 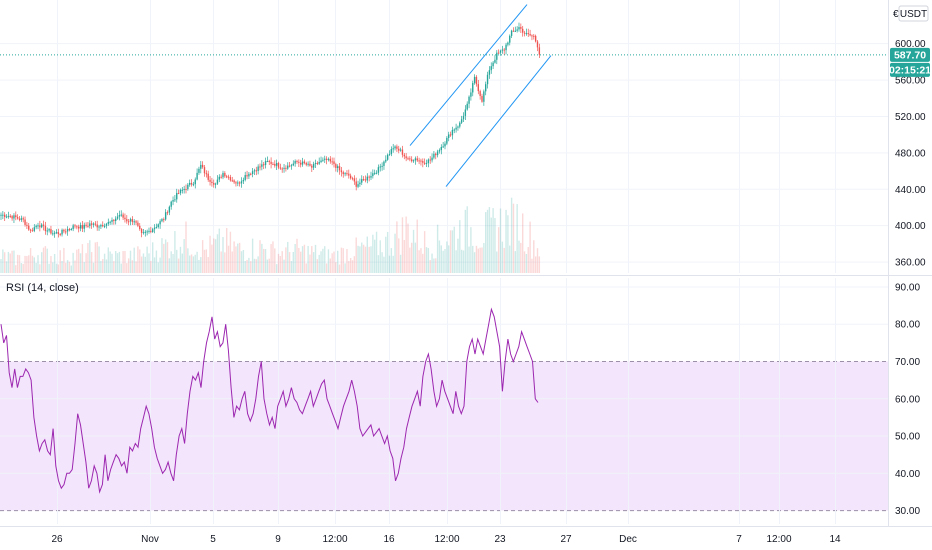 What do you see at coordinates (913, 13) in the screenshot?
I see `currency-button` at bounding box center [913, 13].